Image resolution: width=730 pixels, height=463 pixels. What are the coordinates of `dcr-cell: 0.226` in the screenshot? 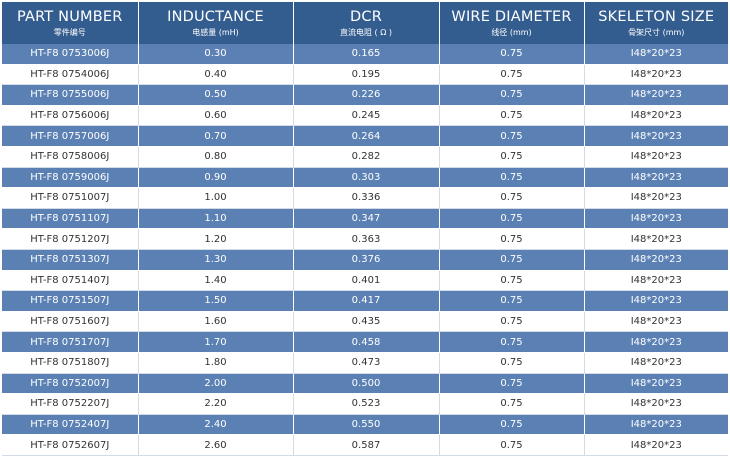 It's located at (366, 95).